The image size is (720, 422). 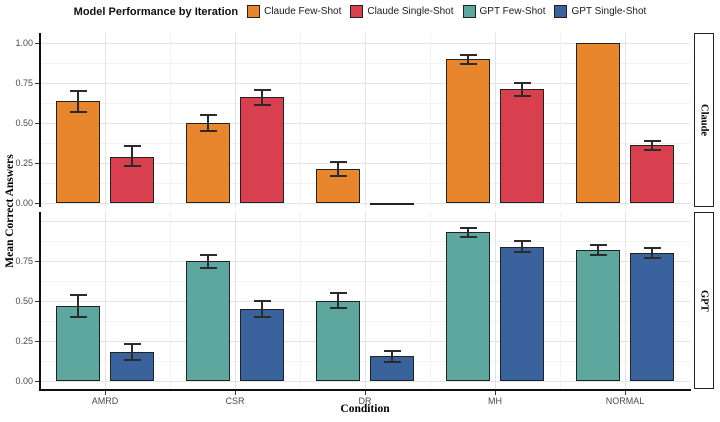 I want to click on legend-swatch-claude-few-shot, so click(x=254, y=11).